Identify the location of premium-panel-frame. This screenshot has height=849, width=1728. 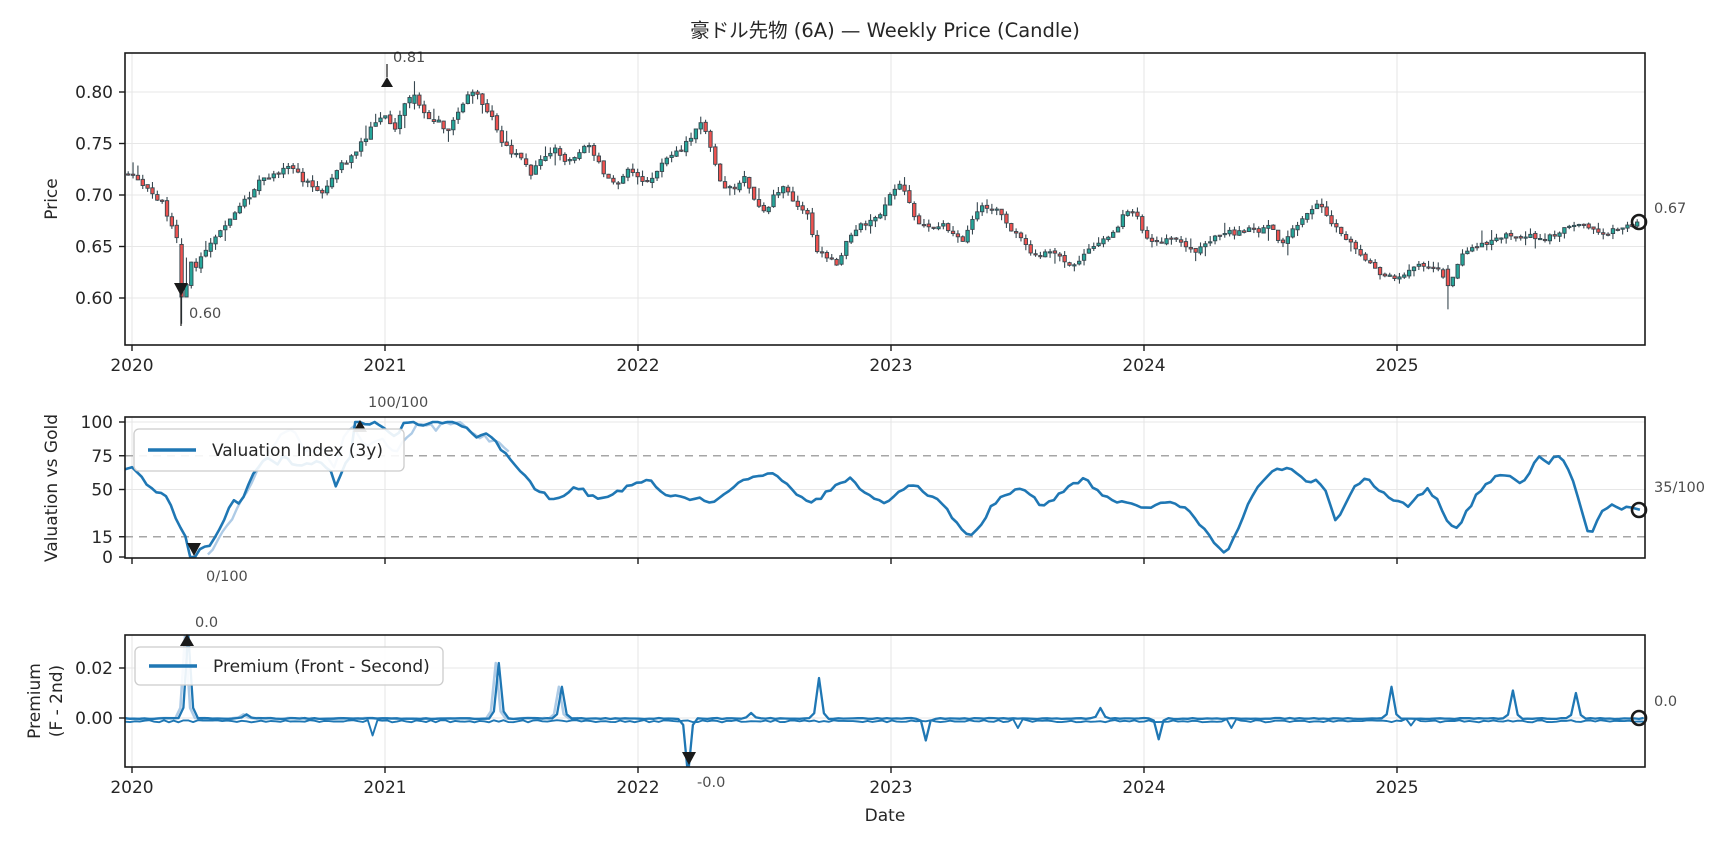
(885, 701).